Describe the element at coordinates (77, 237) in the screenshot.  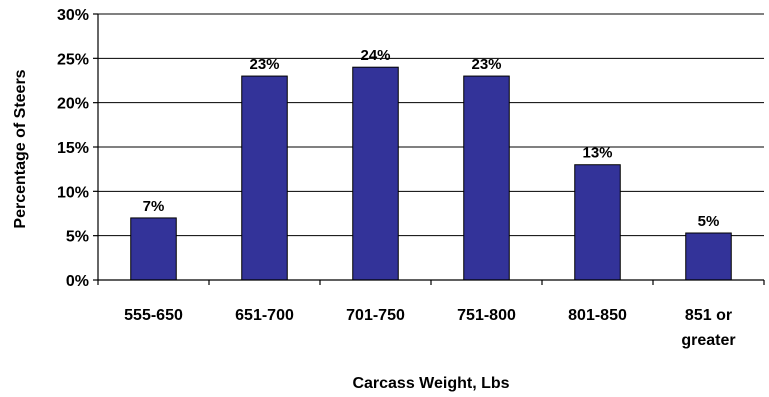
I see `y-tick-label: 5%` at that location.